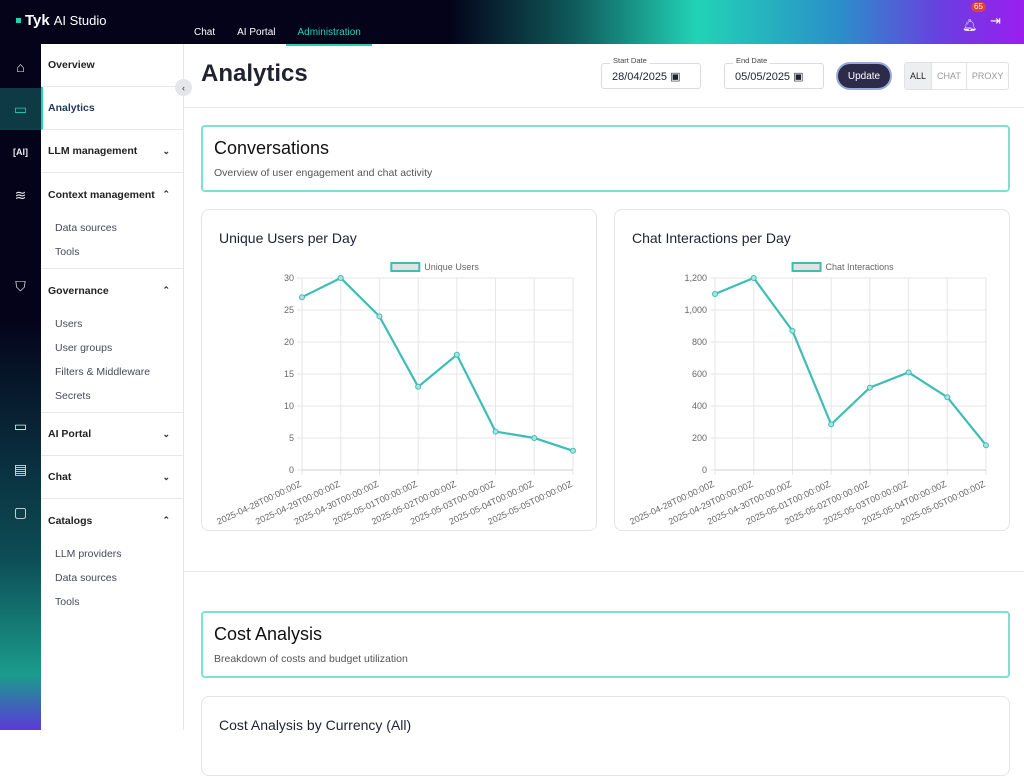  I want to click on cost-by-currency-panel: Cost Analysis by Currency (All), so click(605, 736).